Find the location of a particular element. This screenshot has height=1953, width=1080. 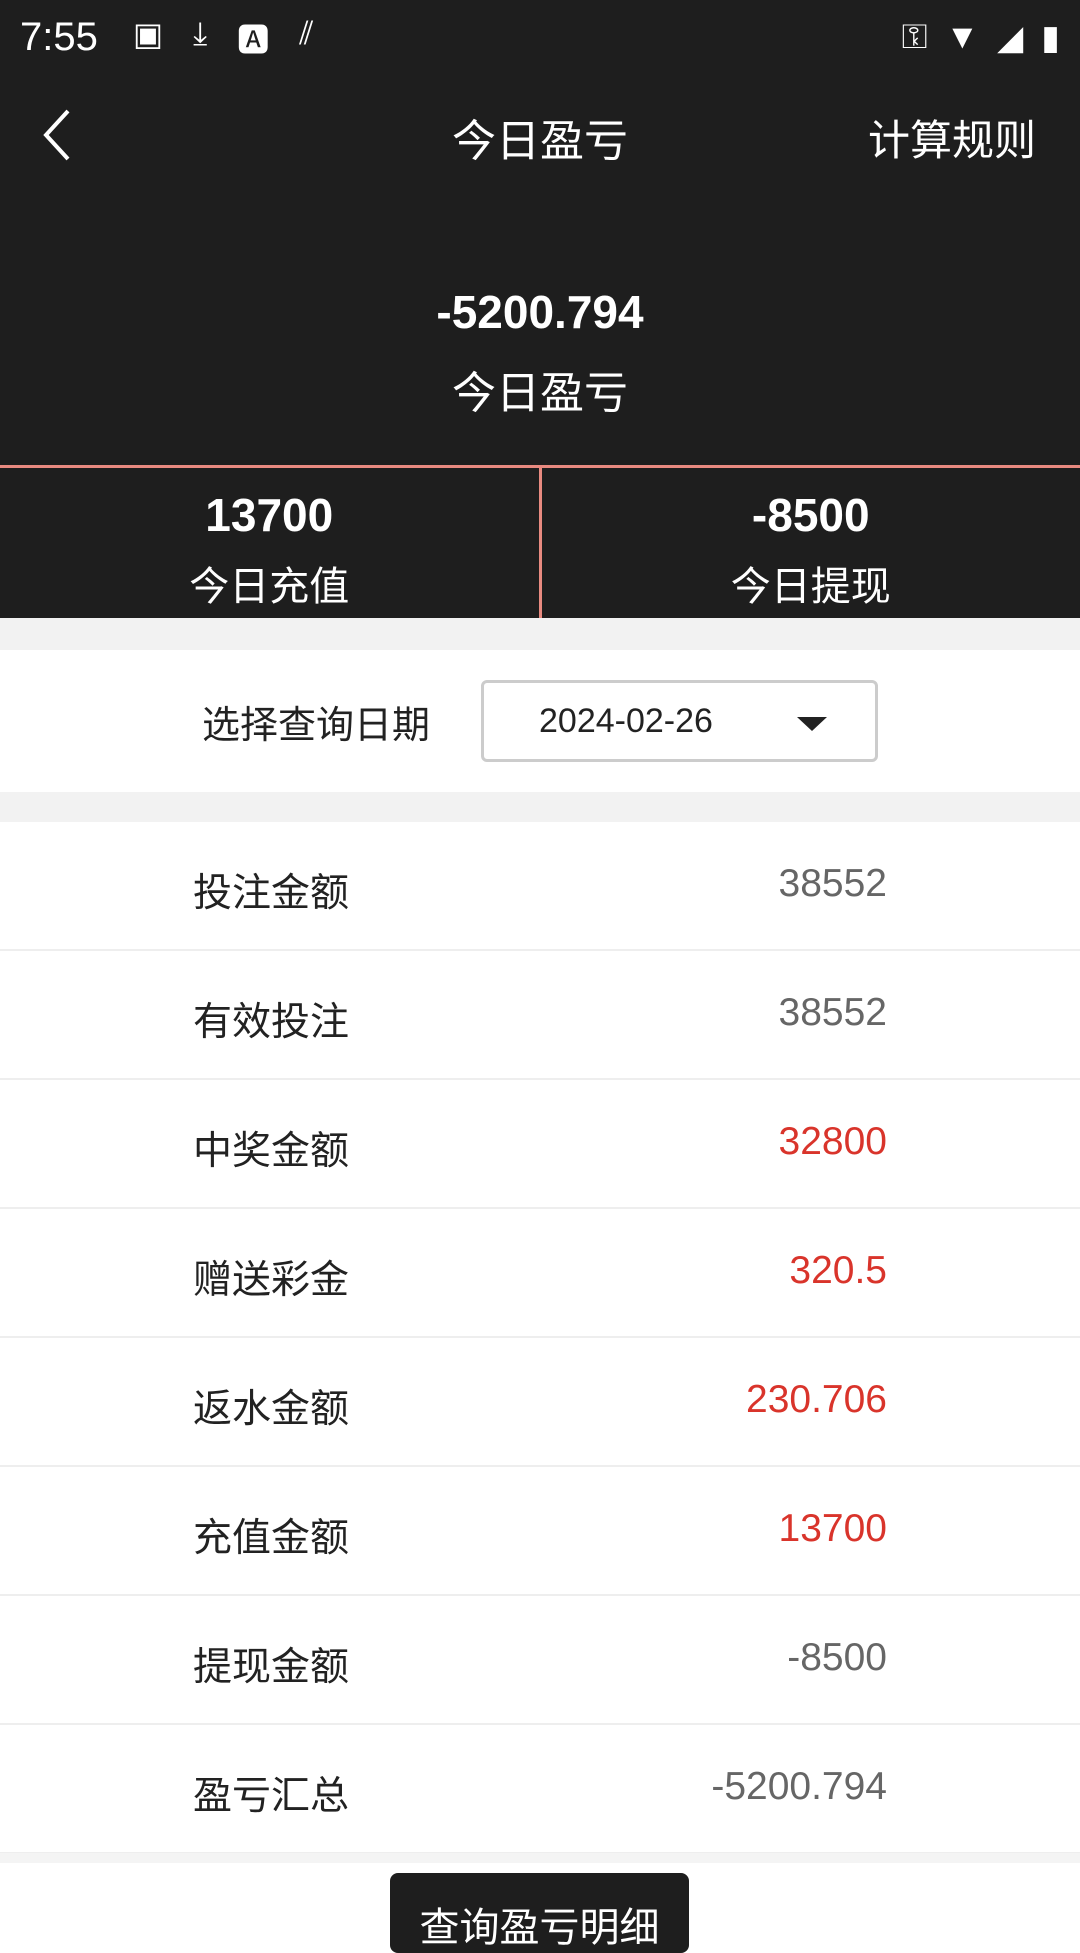

date-select: 2024-02-26 is located at coordinates (679, 721).